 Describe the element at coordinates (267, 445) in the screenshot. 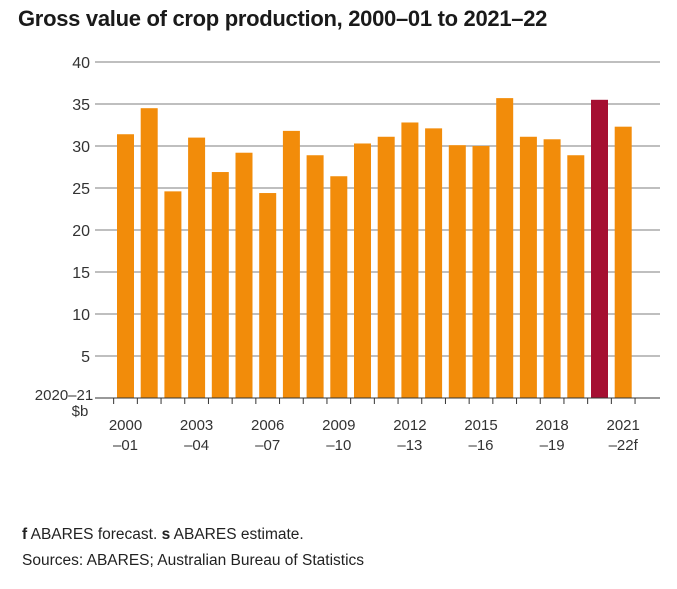

I see `x-tick-label-suffix: –07` at that location.